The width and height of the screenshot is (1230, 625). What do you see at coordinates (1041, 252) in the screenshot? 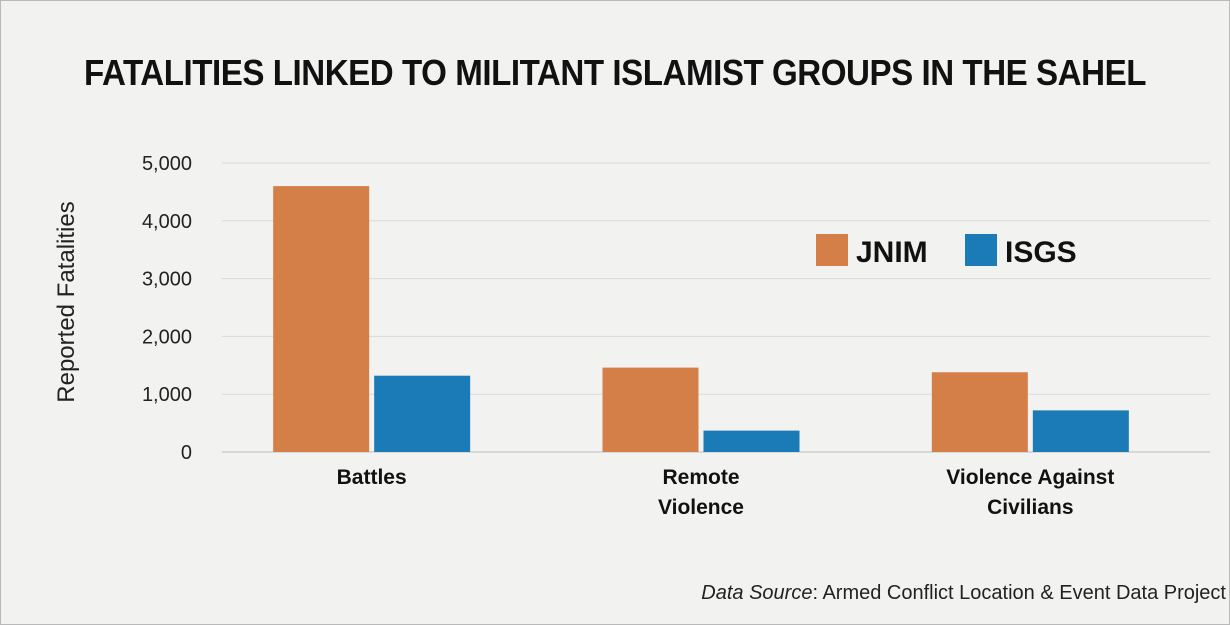
I see `legend-label-isgs: ISGS` at bounding box center [1041, 252].